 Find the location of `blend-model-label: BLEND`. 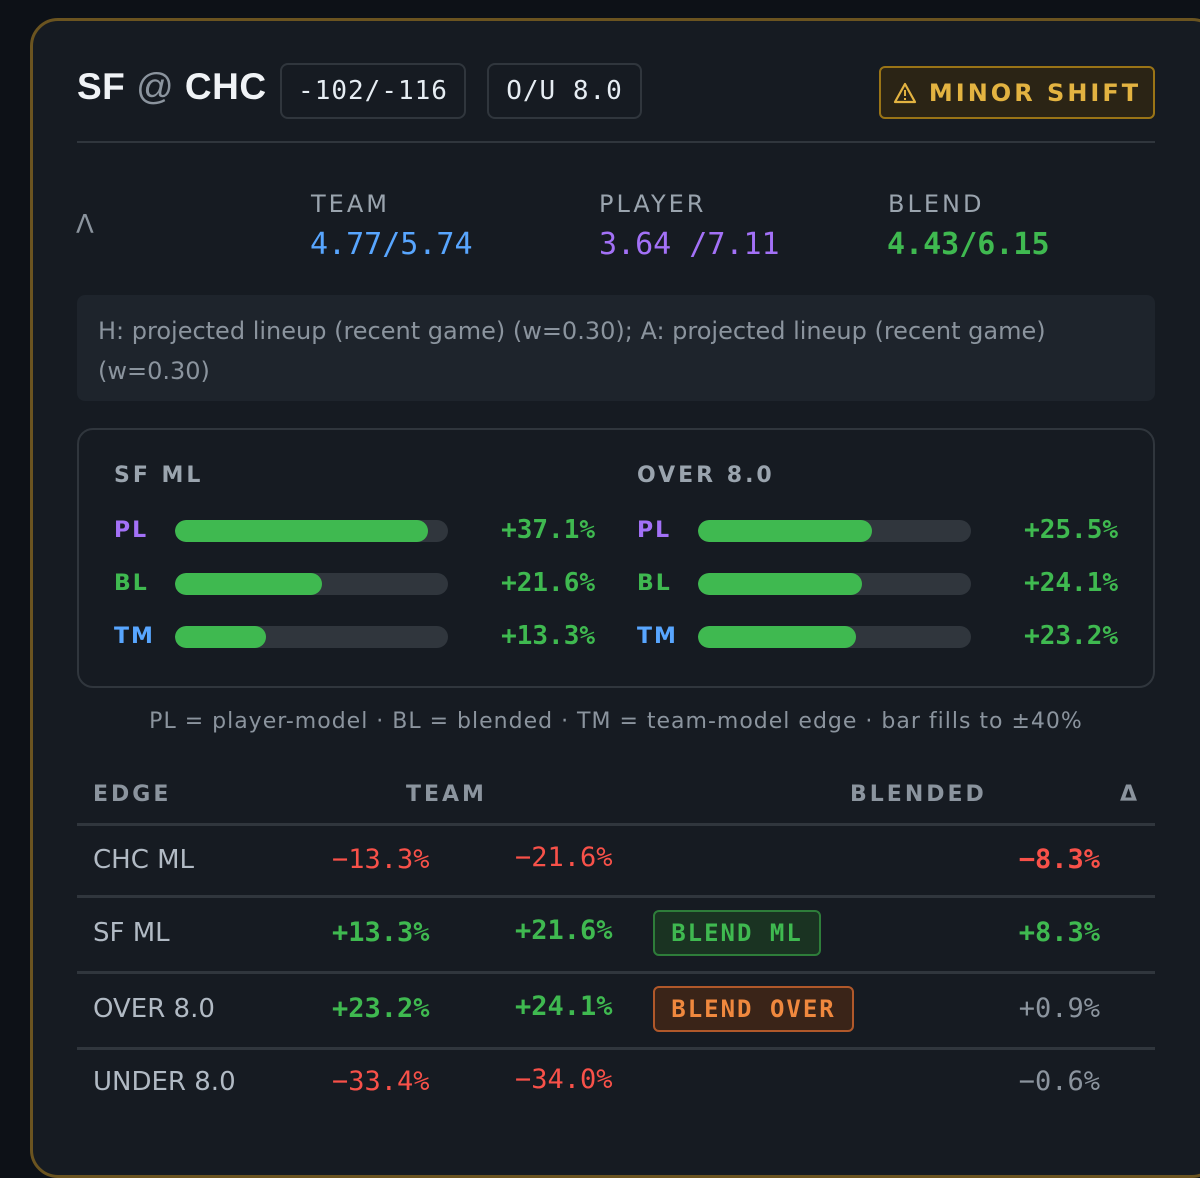

blend-model-label: BLEND is located at coordinates (936, 204).